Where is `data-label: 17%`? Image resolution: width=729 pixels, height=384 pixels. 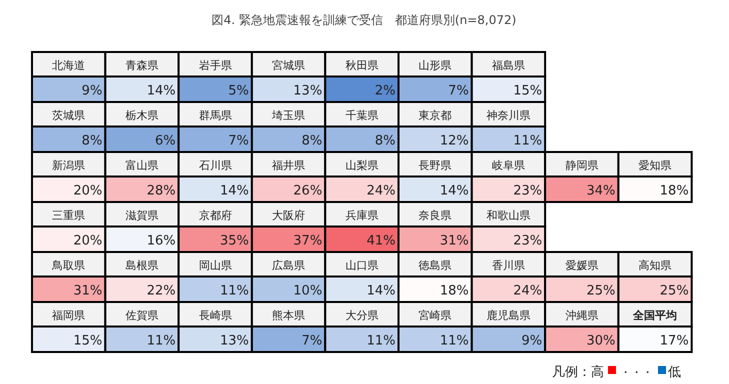
data-label: 17% is located at coordinates (674, 340).